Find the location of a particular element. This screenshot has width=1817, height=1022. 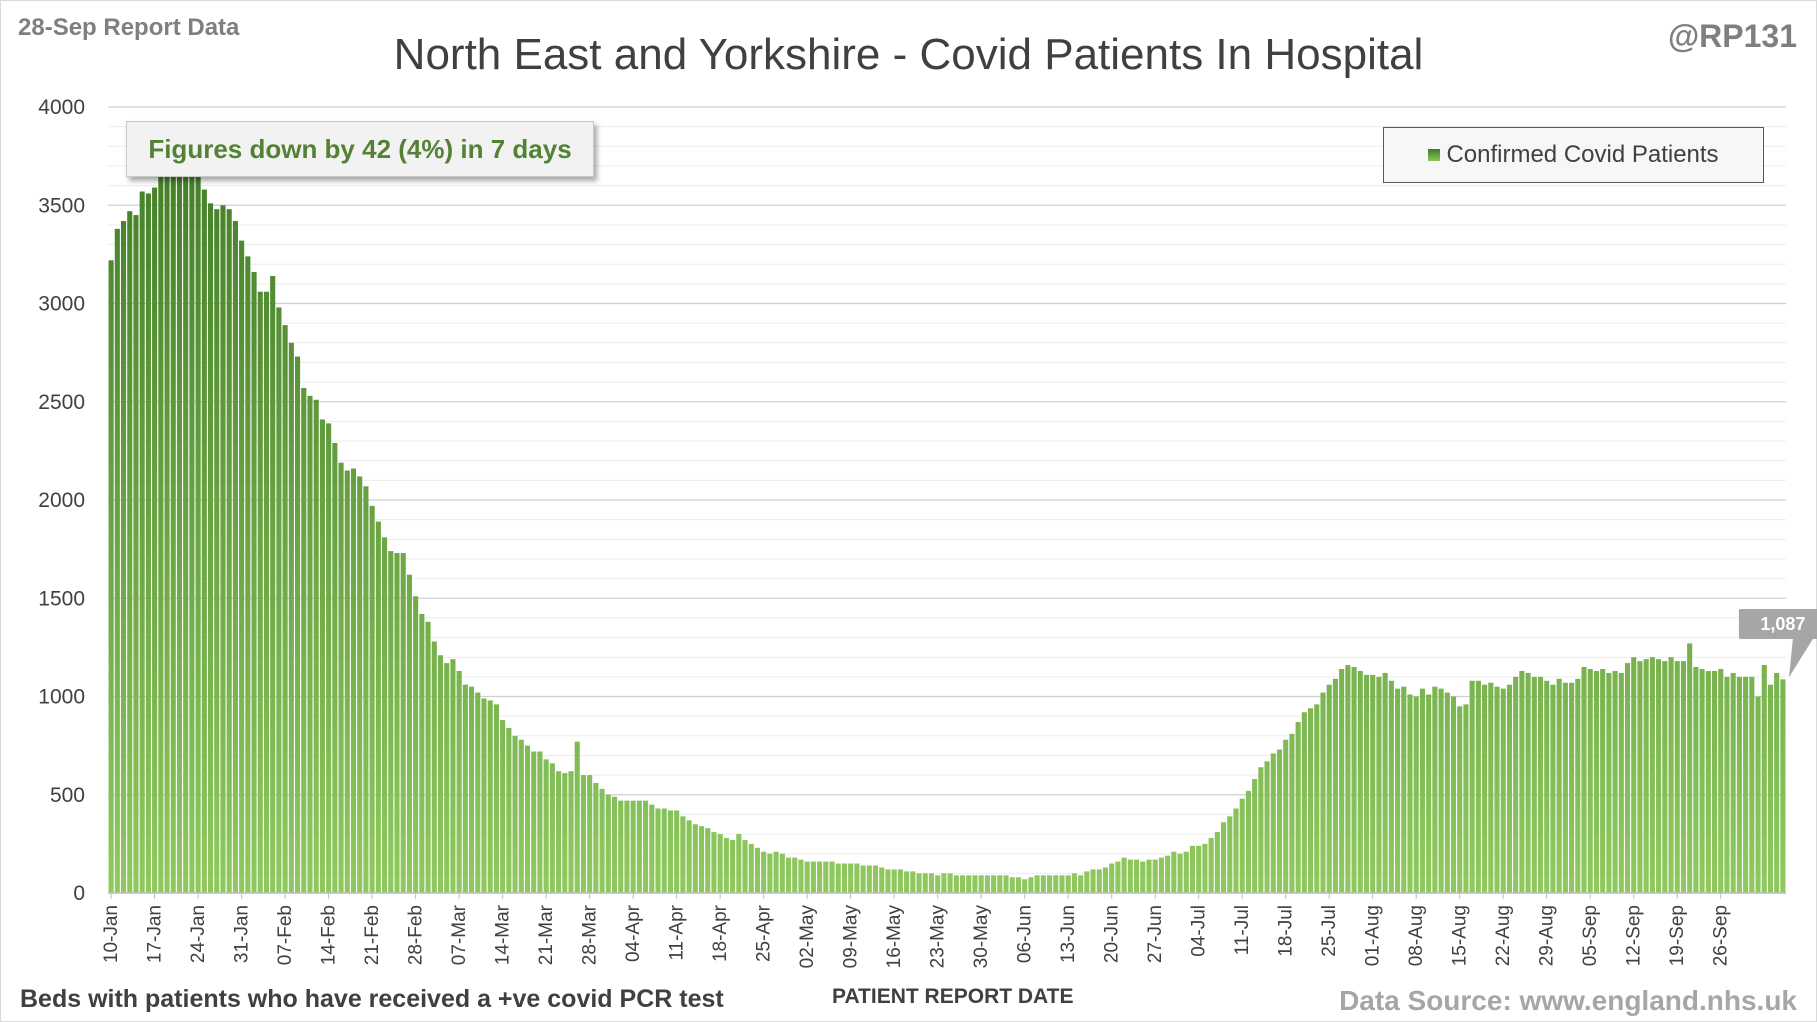

x-tick-label: 27-Jun is located at coordinates (1155, 934).